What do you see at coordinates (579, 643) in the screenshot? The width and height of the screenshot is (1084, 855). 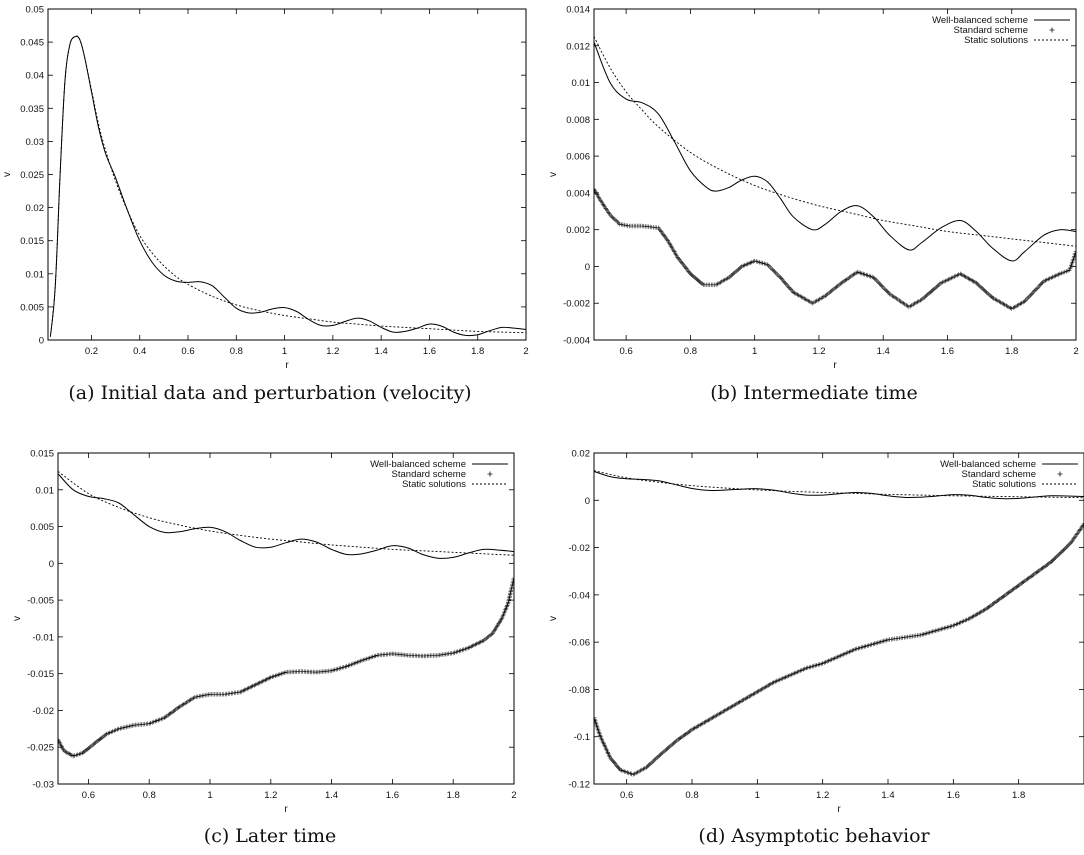 I see `y-tick-label: -0.06` at bounding box center [579, 643].